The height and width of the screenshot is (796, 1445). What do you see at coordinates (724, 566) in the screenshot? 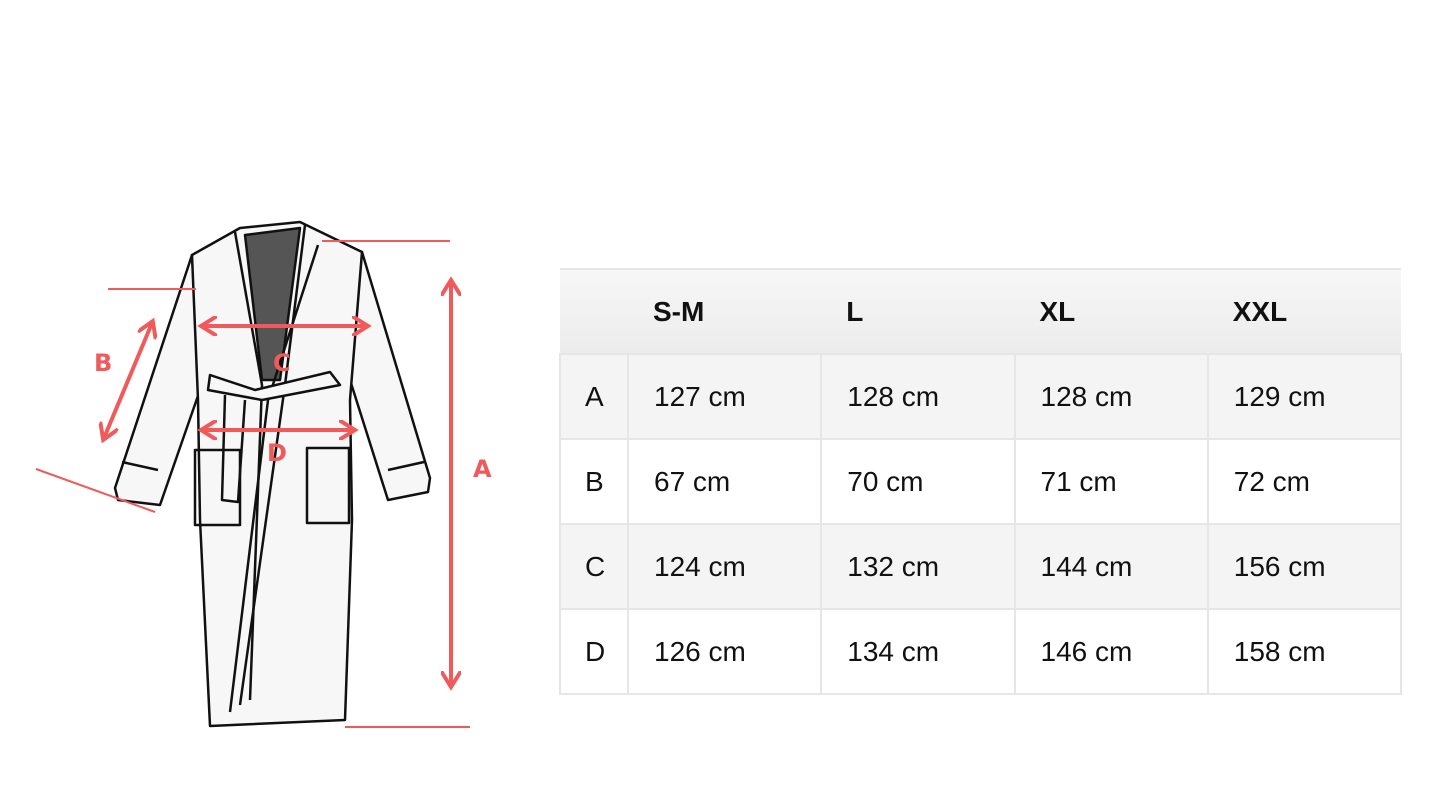
I see `table-cell: 124 cm` at bounding box center [724, 566].